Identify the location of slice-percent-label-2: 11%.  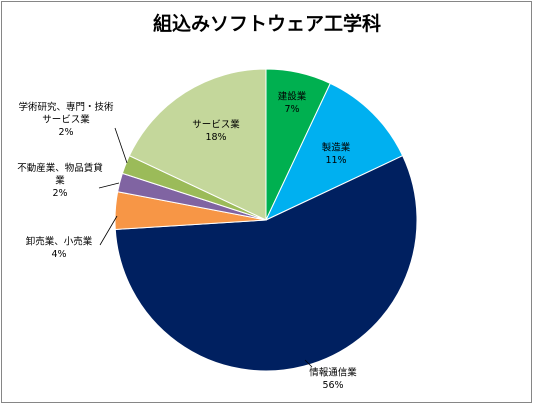
(335, 160).